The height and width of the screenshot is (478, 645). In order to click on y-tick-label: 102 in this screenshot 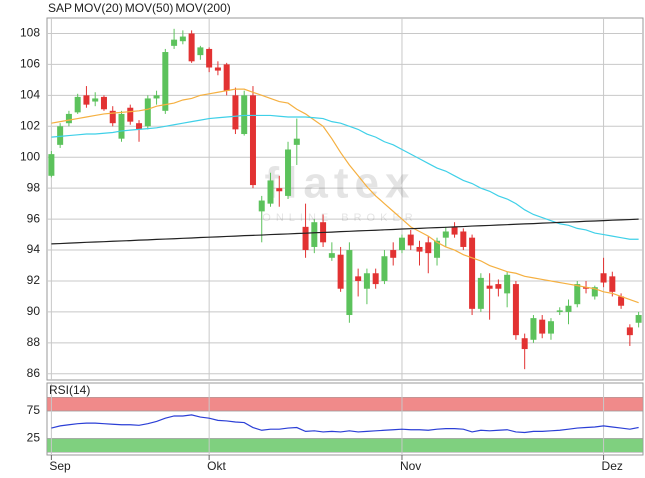, I will do `click(30, 125)`.